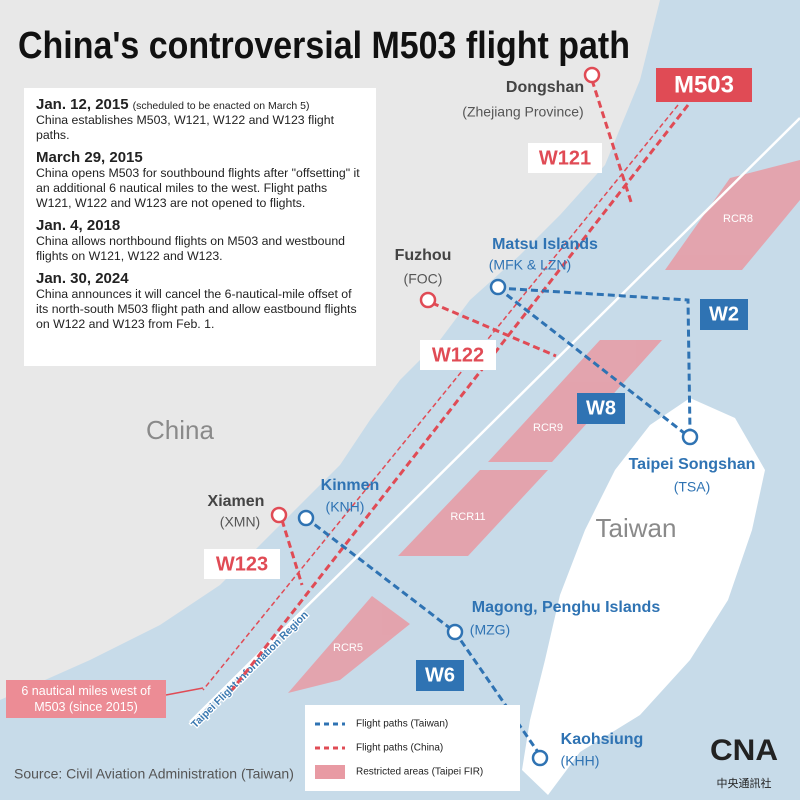 This screenshot has height=800, width=800. What do you see at coordinates (184, 691) in the screenshot?
I see `note-pointer` at bounding box center [184, 691].